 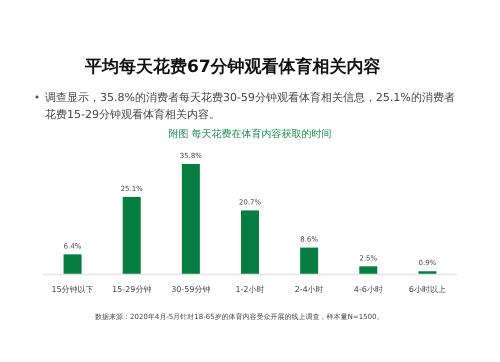 I want to click on x-tick-label: 1-2小时, so click(x=250, y=289).